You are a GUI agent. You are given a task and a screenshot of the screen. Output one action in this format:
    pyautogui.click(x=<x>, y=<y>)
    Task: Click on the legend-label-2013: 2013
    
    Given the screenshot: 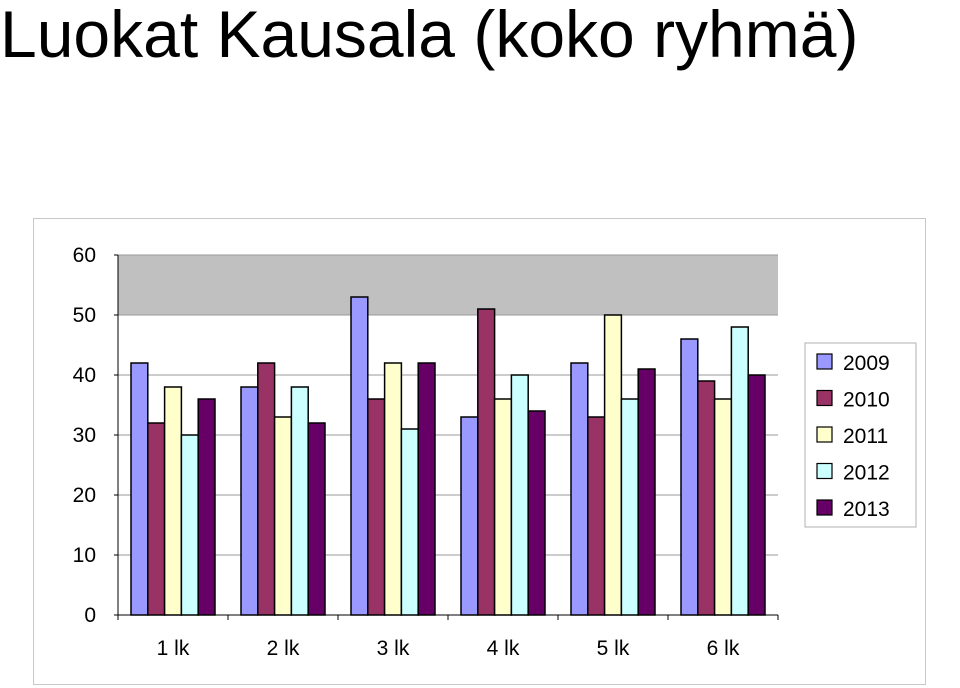 What is the action you would take?
    pyautogui.click(x=866, y=509)
    